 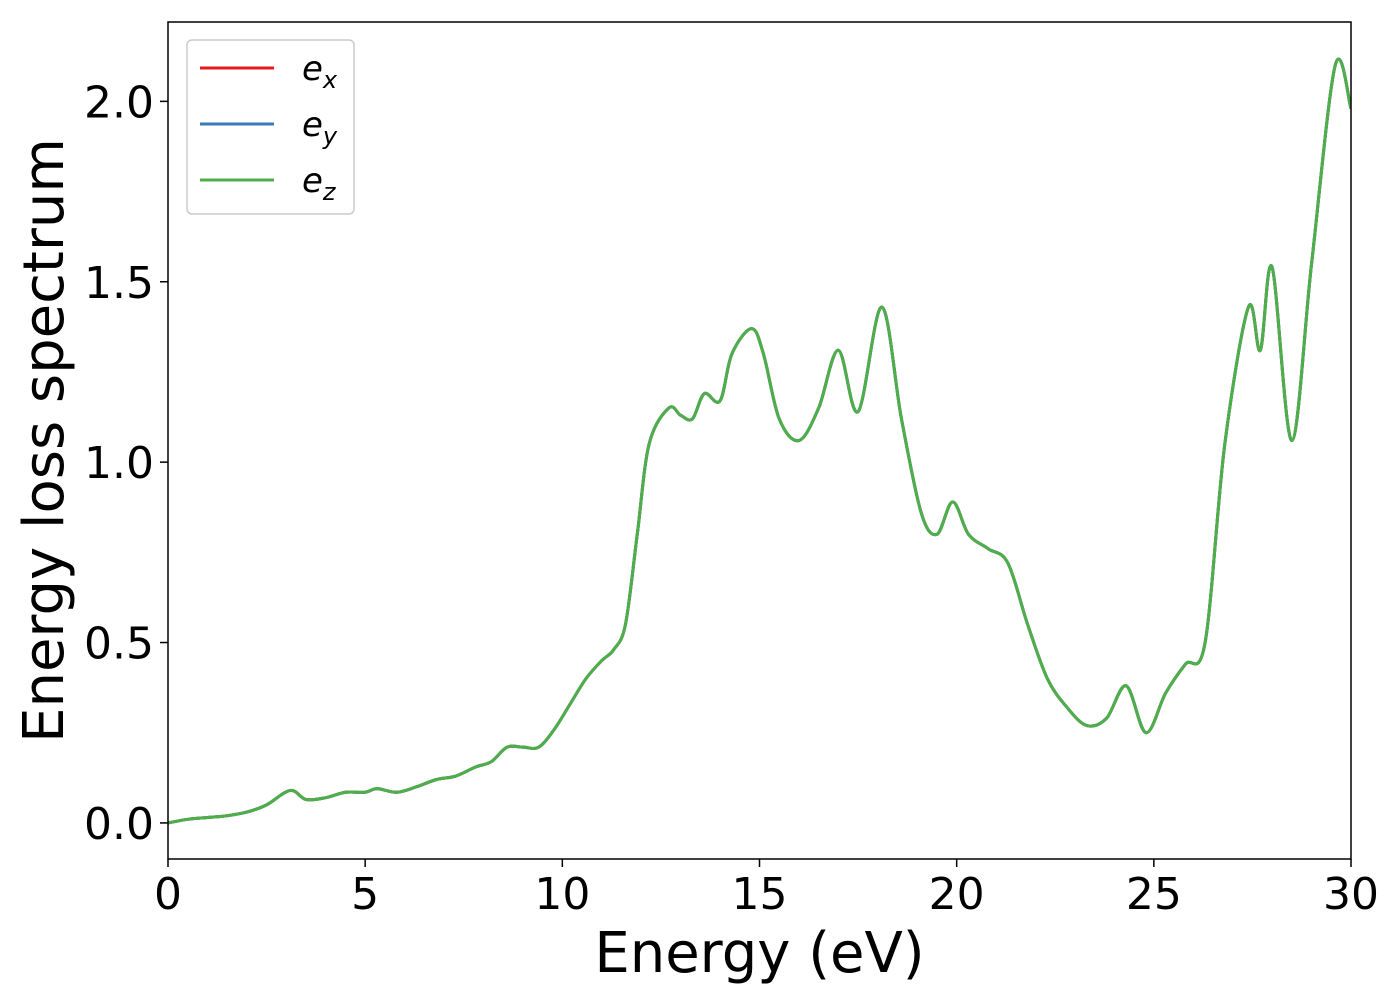 I want to click on x-axis-ticks: 0 5 10 15 20 25 30, so click(x=766, y=889).